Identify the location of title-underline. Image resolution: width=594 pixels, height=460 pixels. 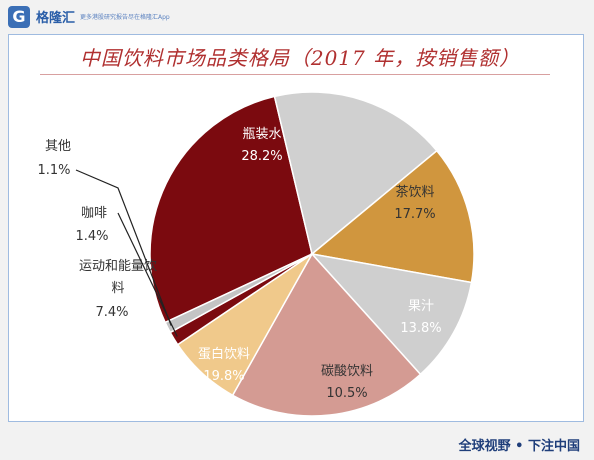
(295, 74).